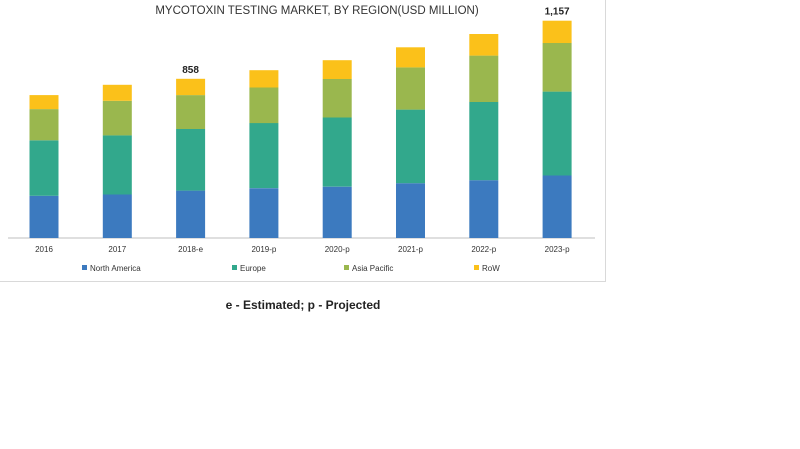 This screenshot has width=800, height=449. What do you see at coordinates (484, 45) in the screenshot?
I see `bar-segment-row-2022-p` at bounding box center [484, 45].